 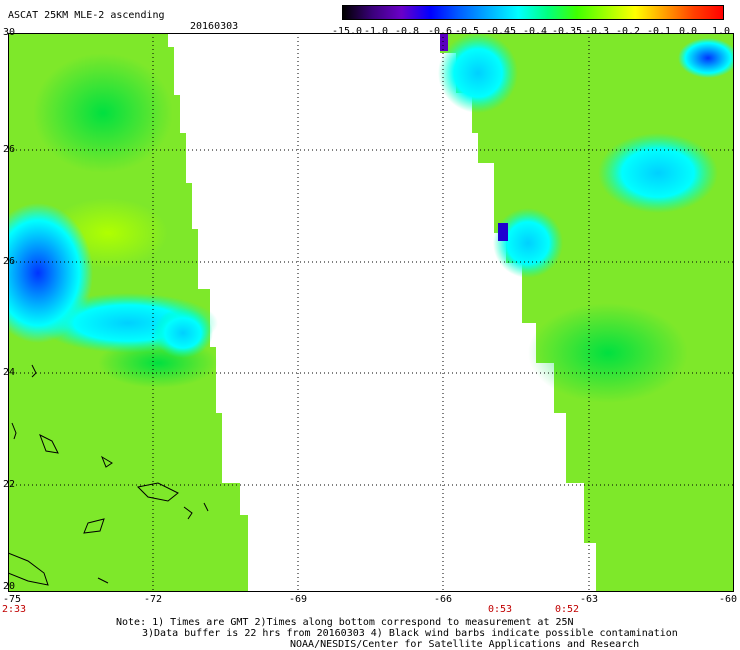 What do you see at coordinates (659, 31) in the screenshot?
I see `colorbar-label: -0.1` at bounding box center [659, 31].